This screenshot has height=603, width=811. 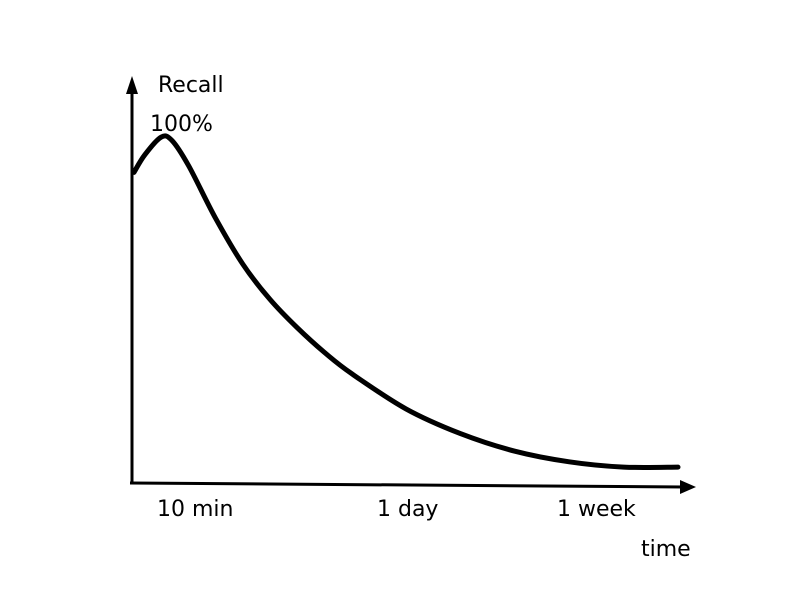 What do you see at coordinates (407, 509) in the screenshot?
I see `x-tick-label-1-day: 1 day` at bounding box center [407, 509].